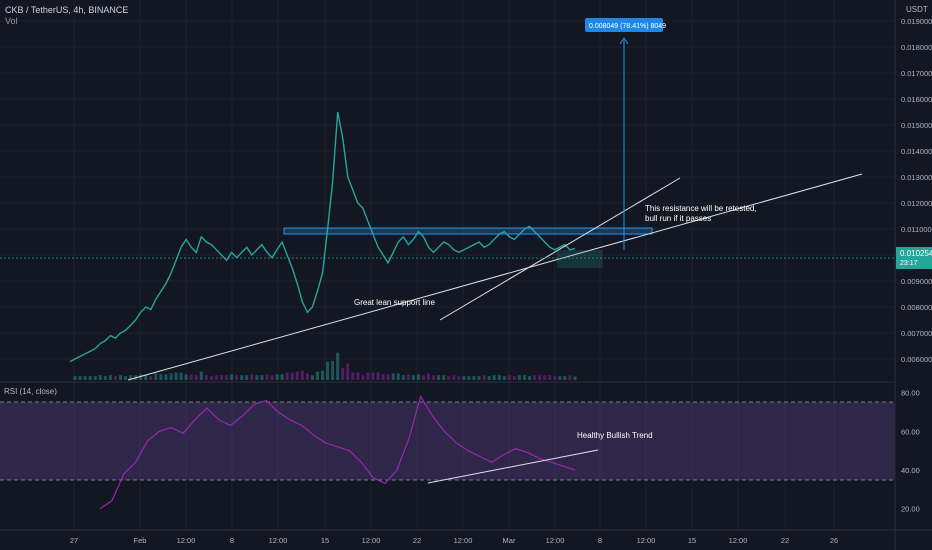  I want to click on target-arrow-head, so click(624, 41).